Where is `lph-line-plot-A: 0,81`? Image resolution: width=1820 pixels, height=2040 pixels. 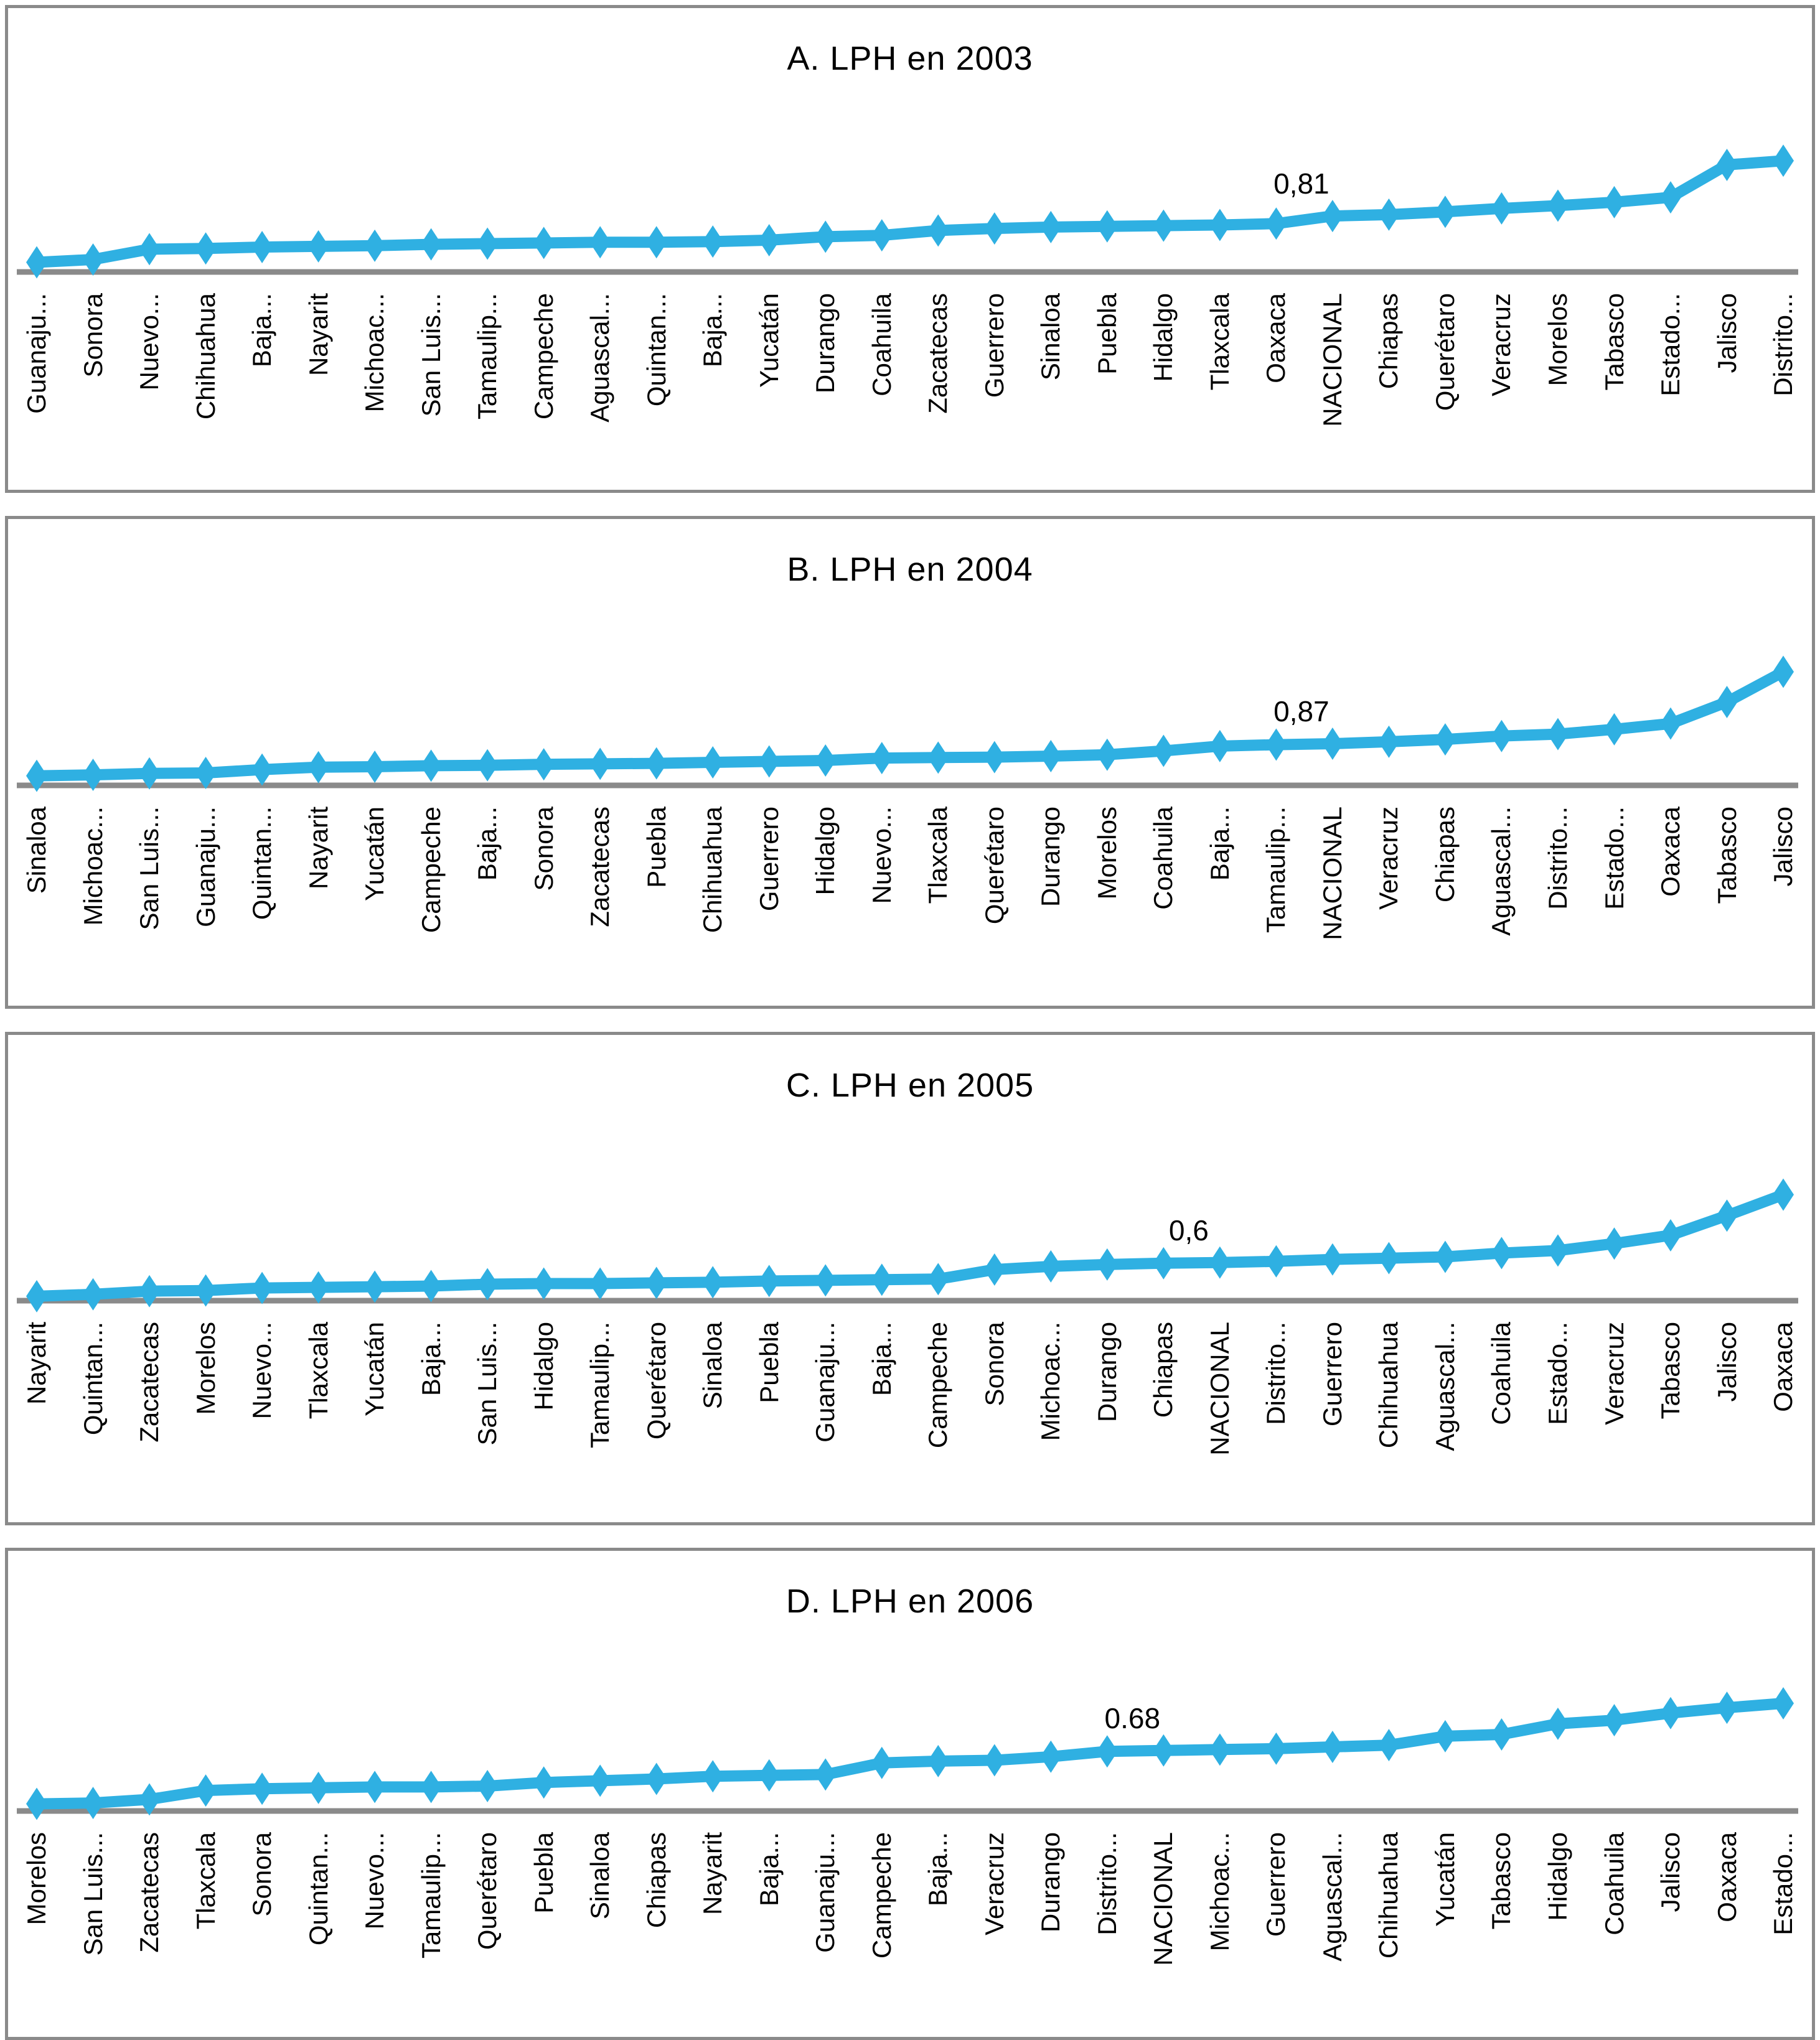 lph-line-plot-A: 0,81 is located at coordinates (907, 212).